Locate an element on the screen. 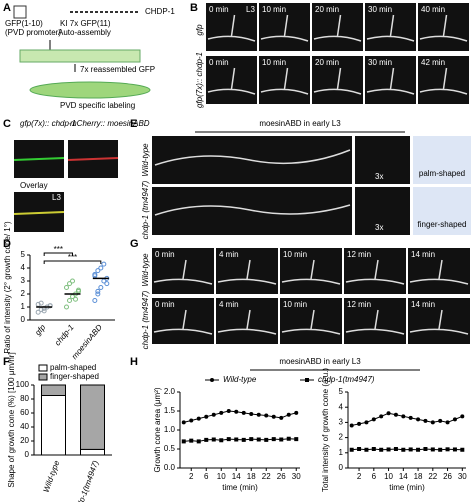 The height and width of the screenshot is (502, 474). panel-label: A is located at coordinates (7, 8).